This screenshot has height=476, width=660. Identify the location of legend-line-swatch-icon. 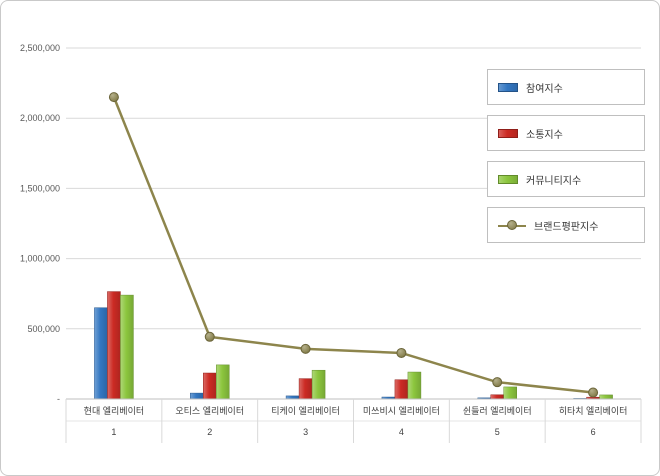
(512, 225).